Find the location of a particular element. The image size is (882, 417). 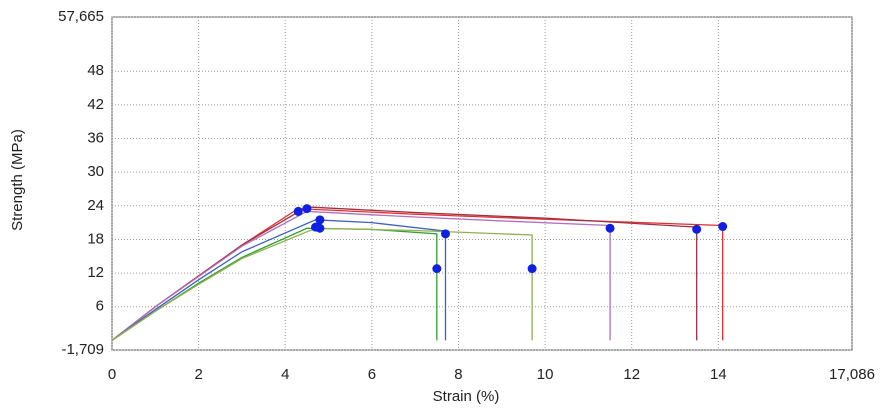

x-tick-label: 2 is located at coordinates (198, 374).